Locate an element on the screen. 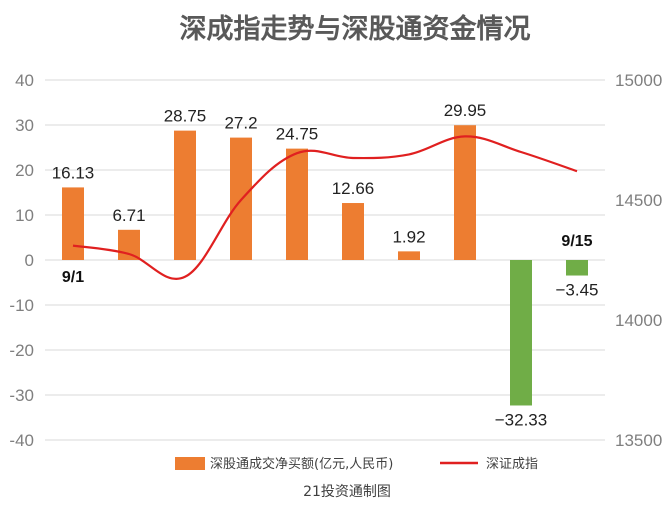 The image size is (664, 509). left-tick-label: 0 is located at coordinates (29, 260).